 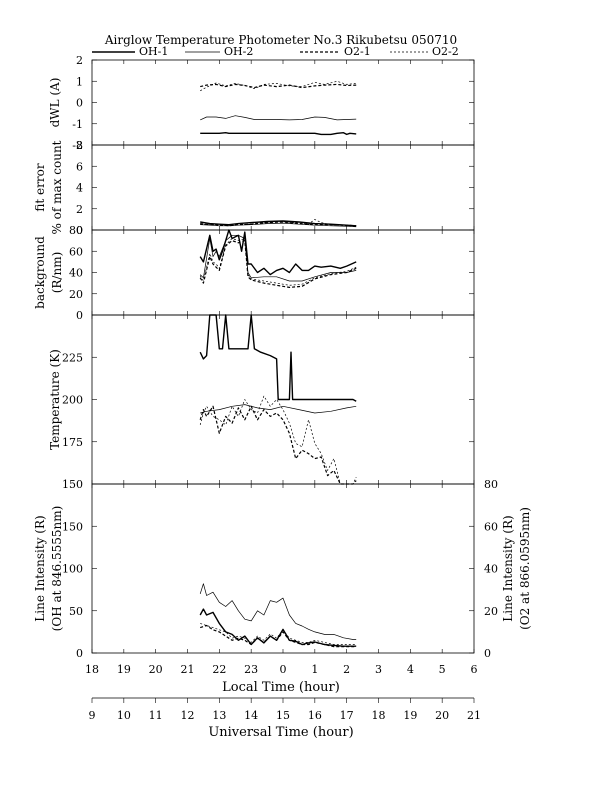 I want to click on y-axis-label-intensity: Line Intensity (R), so click(x=40, y=568).